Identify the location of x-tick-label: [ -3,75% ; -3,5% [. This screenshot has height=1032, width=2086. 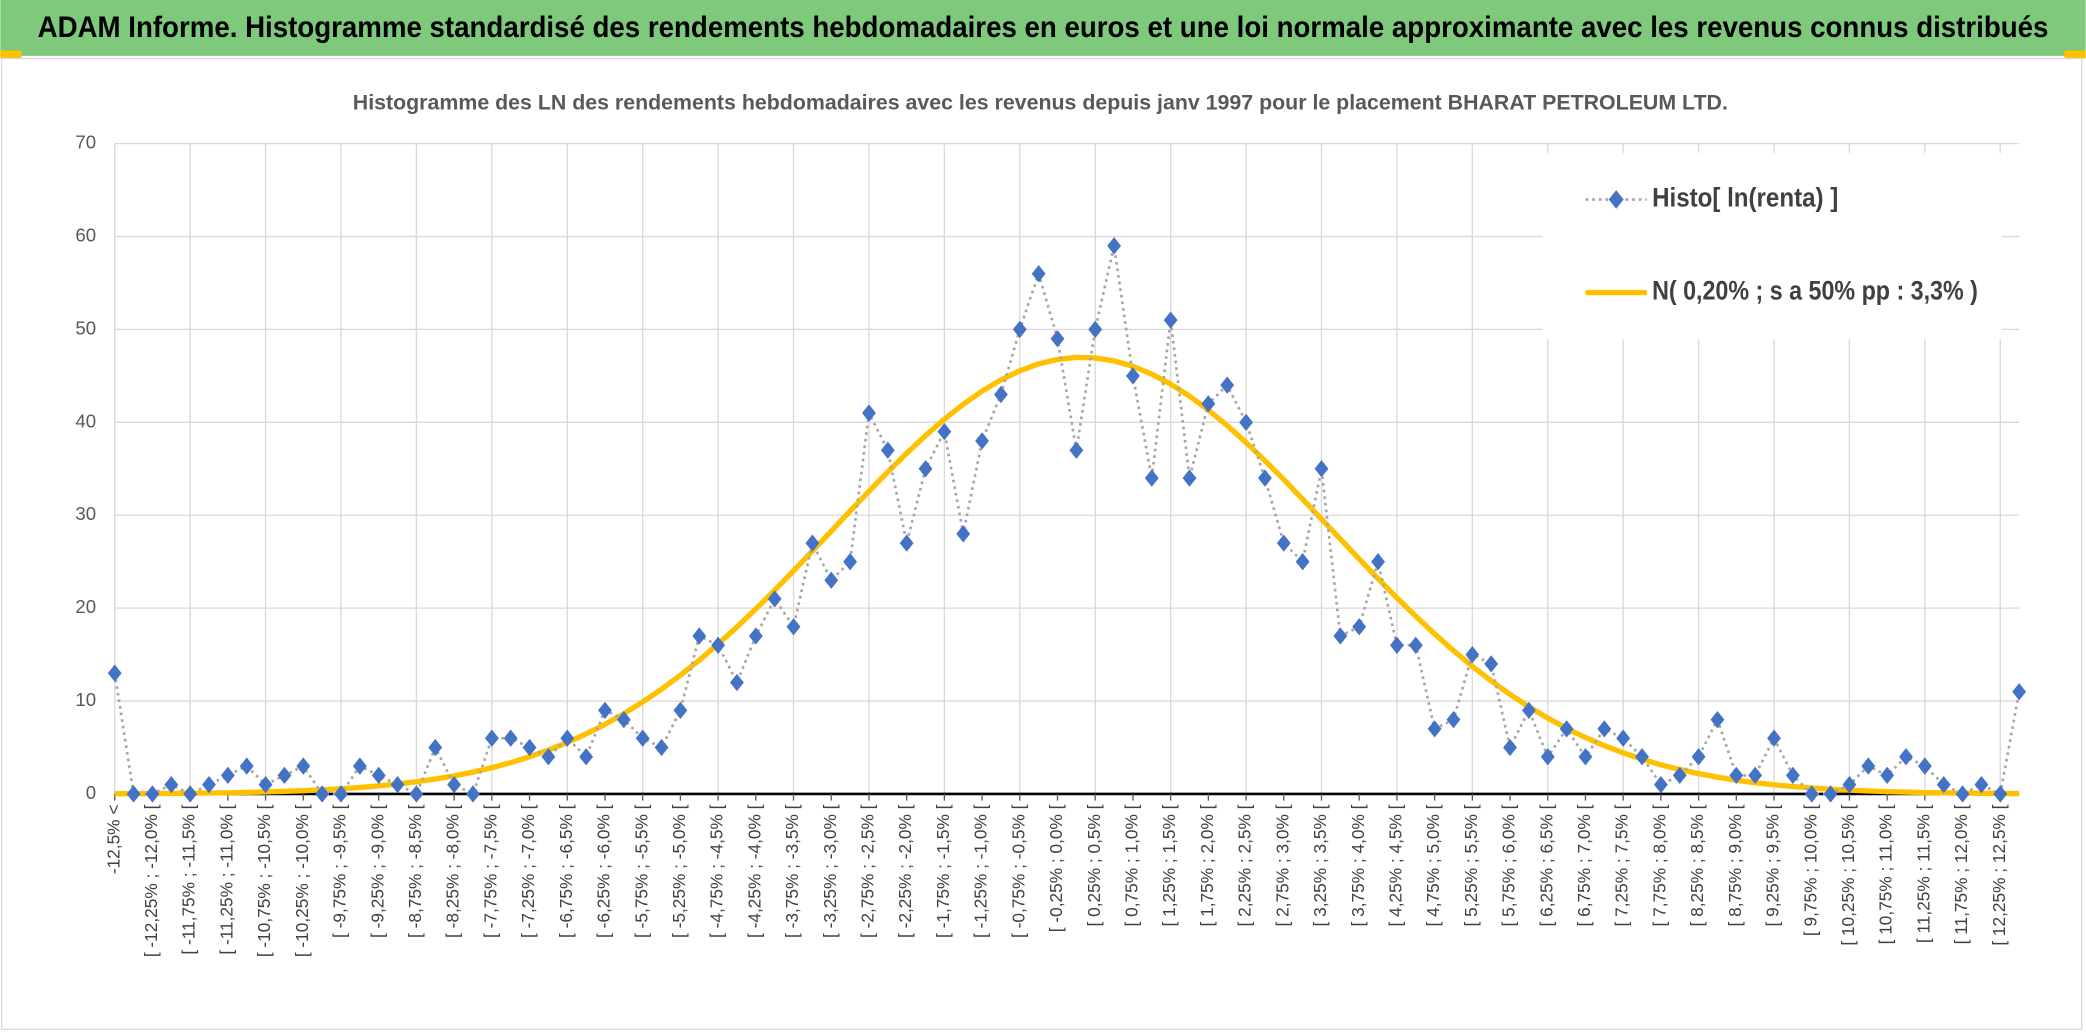
(792, 871).